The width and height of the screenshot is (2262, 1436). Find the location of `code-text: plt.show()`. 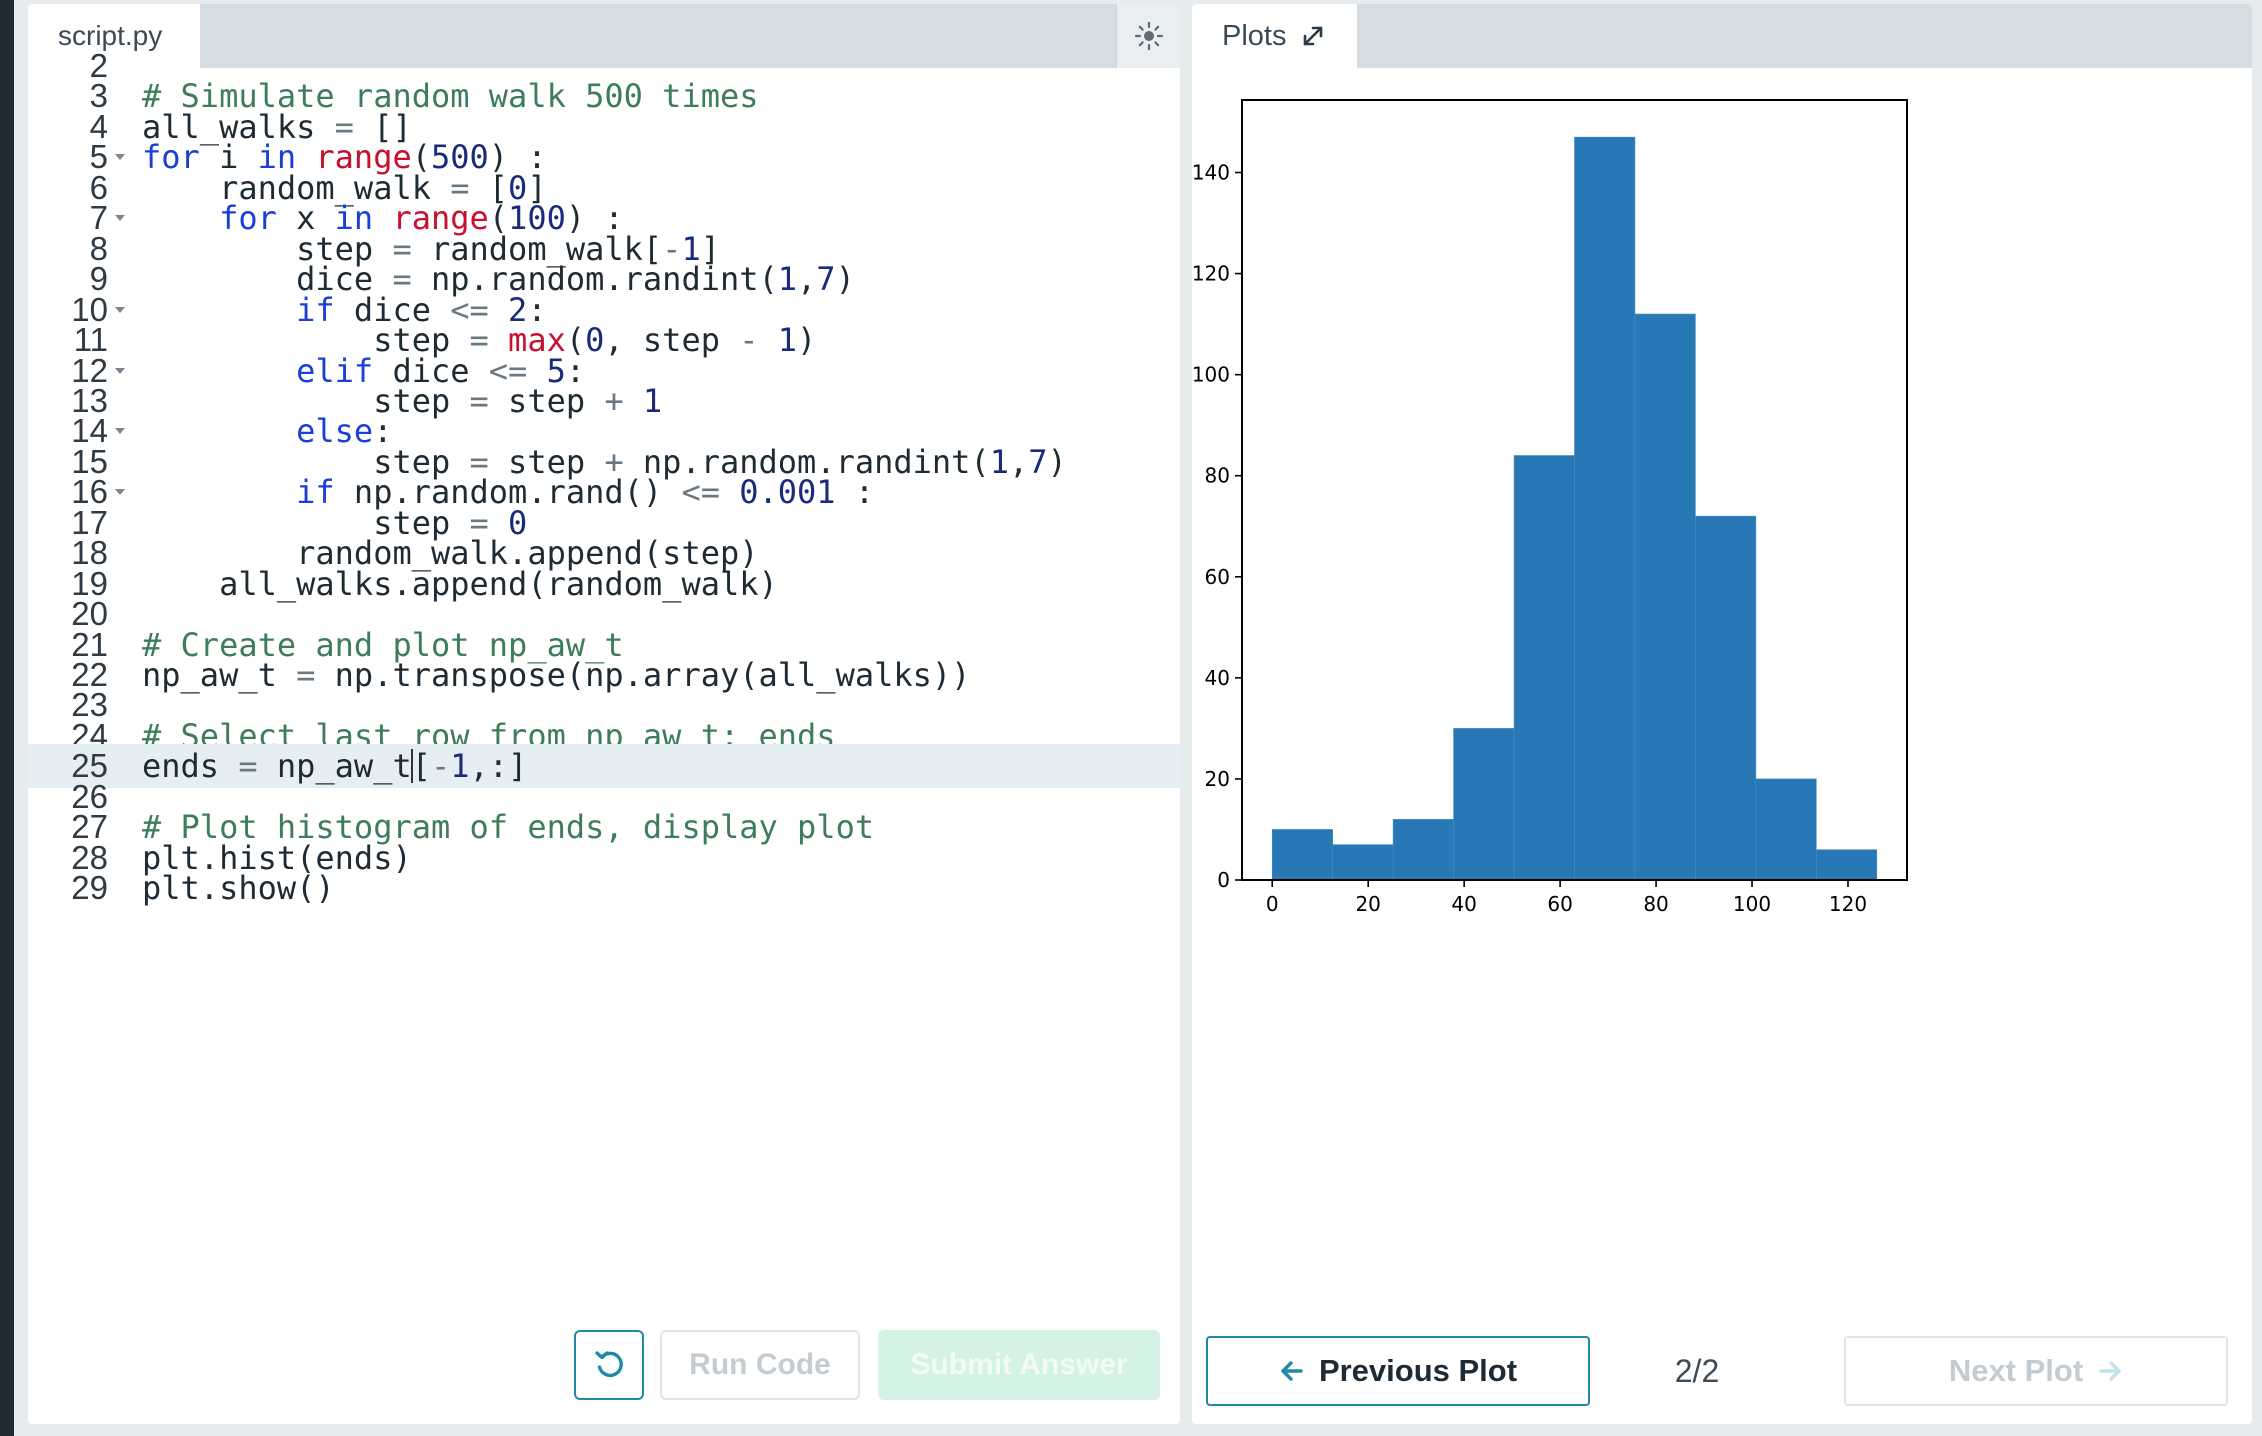

code-text: plt.show() is located at coordinates (238, 888).